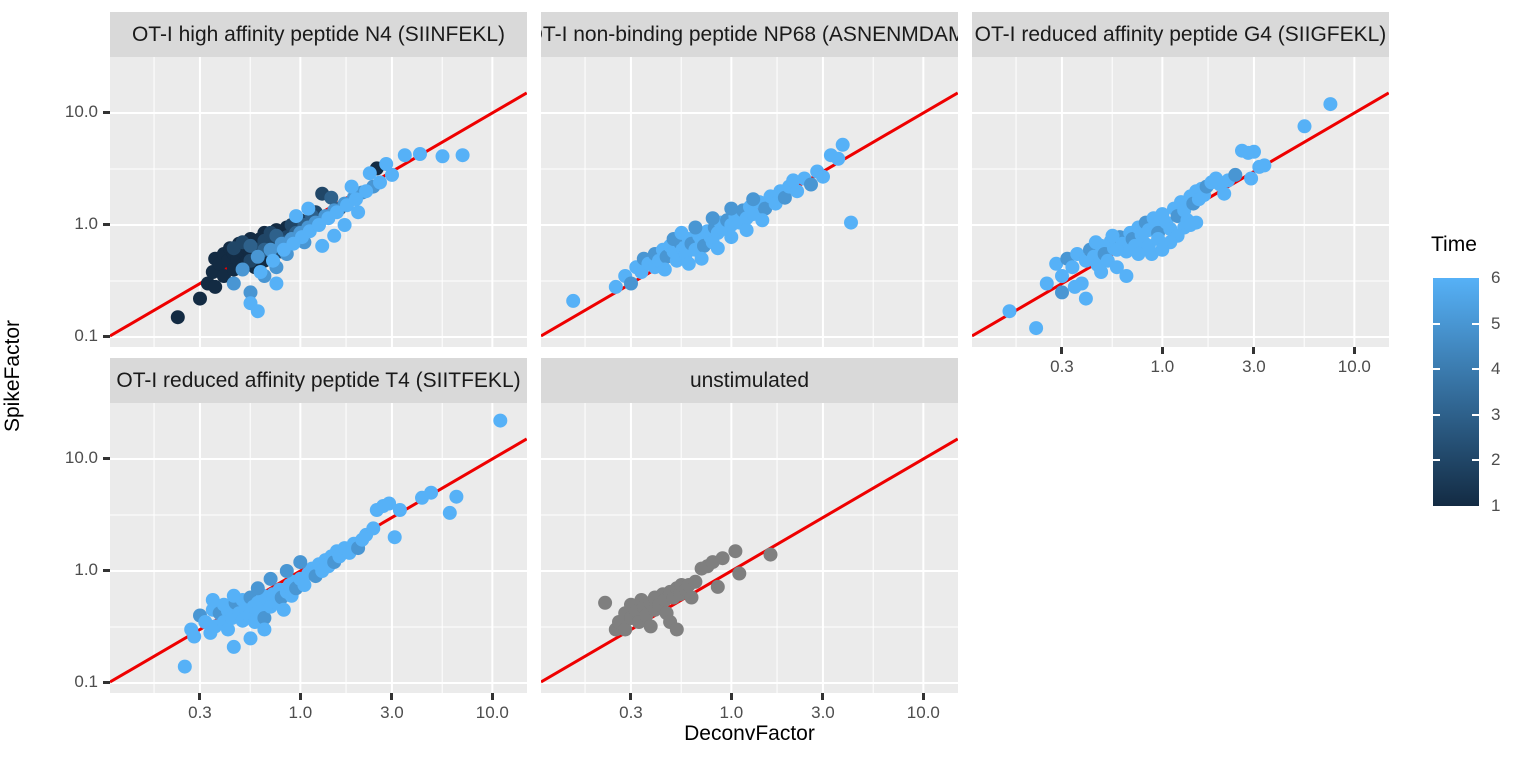  I want to click on panel-background, so click(318, 548).